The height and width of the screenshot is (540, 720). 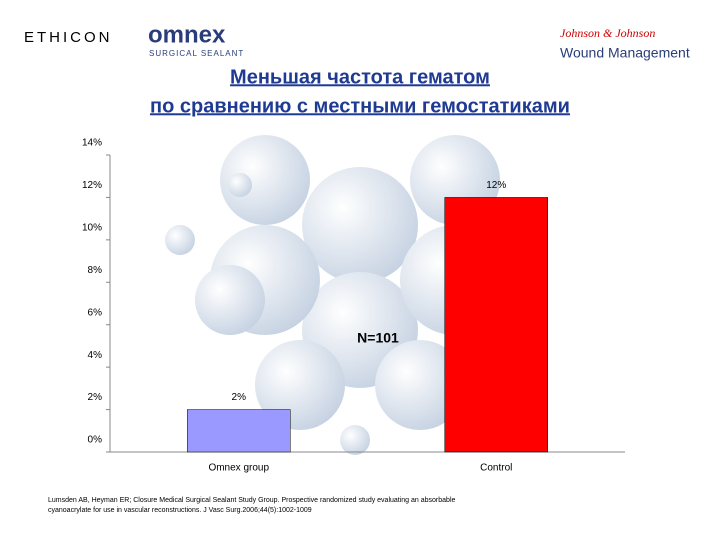 I want to click on annotation: N=101, so click(x=378, y=338).